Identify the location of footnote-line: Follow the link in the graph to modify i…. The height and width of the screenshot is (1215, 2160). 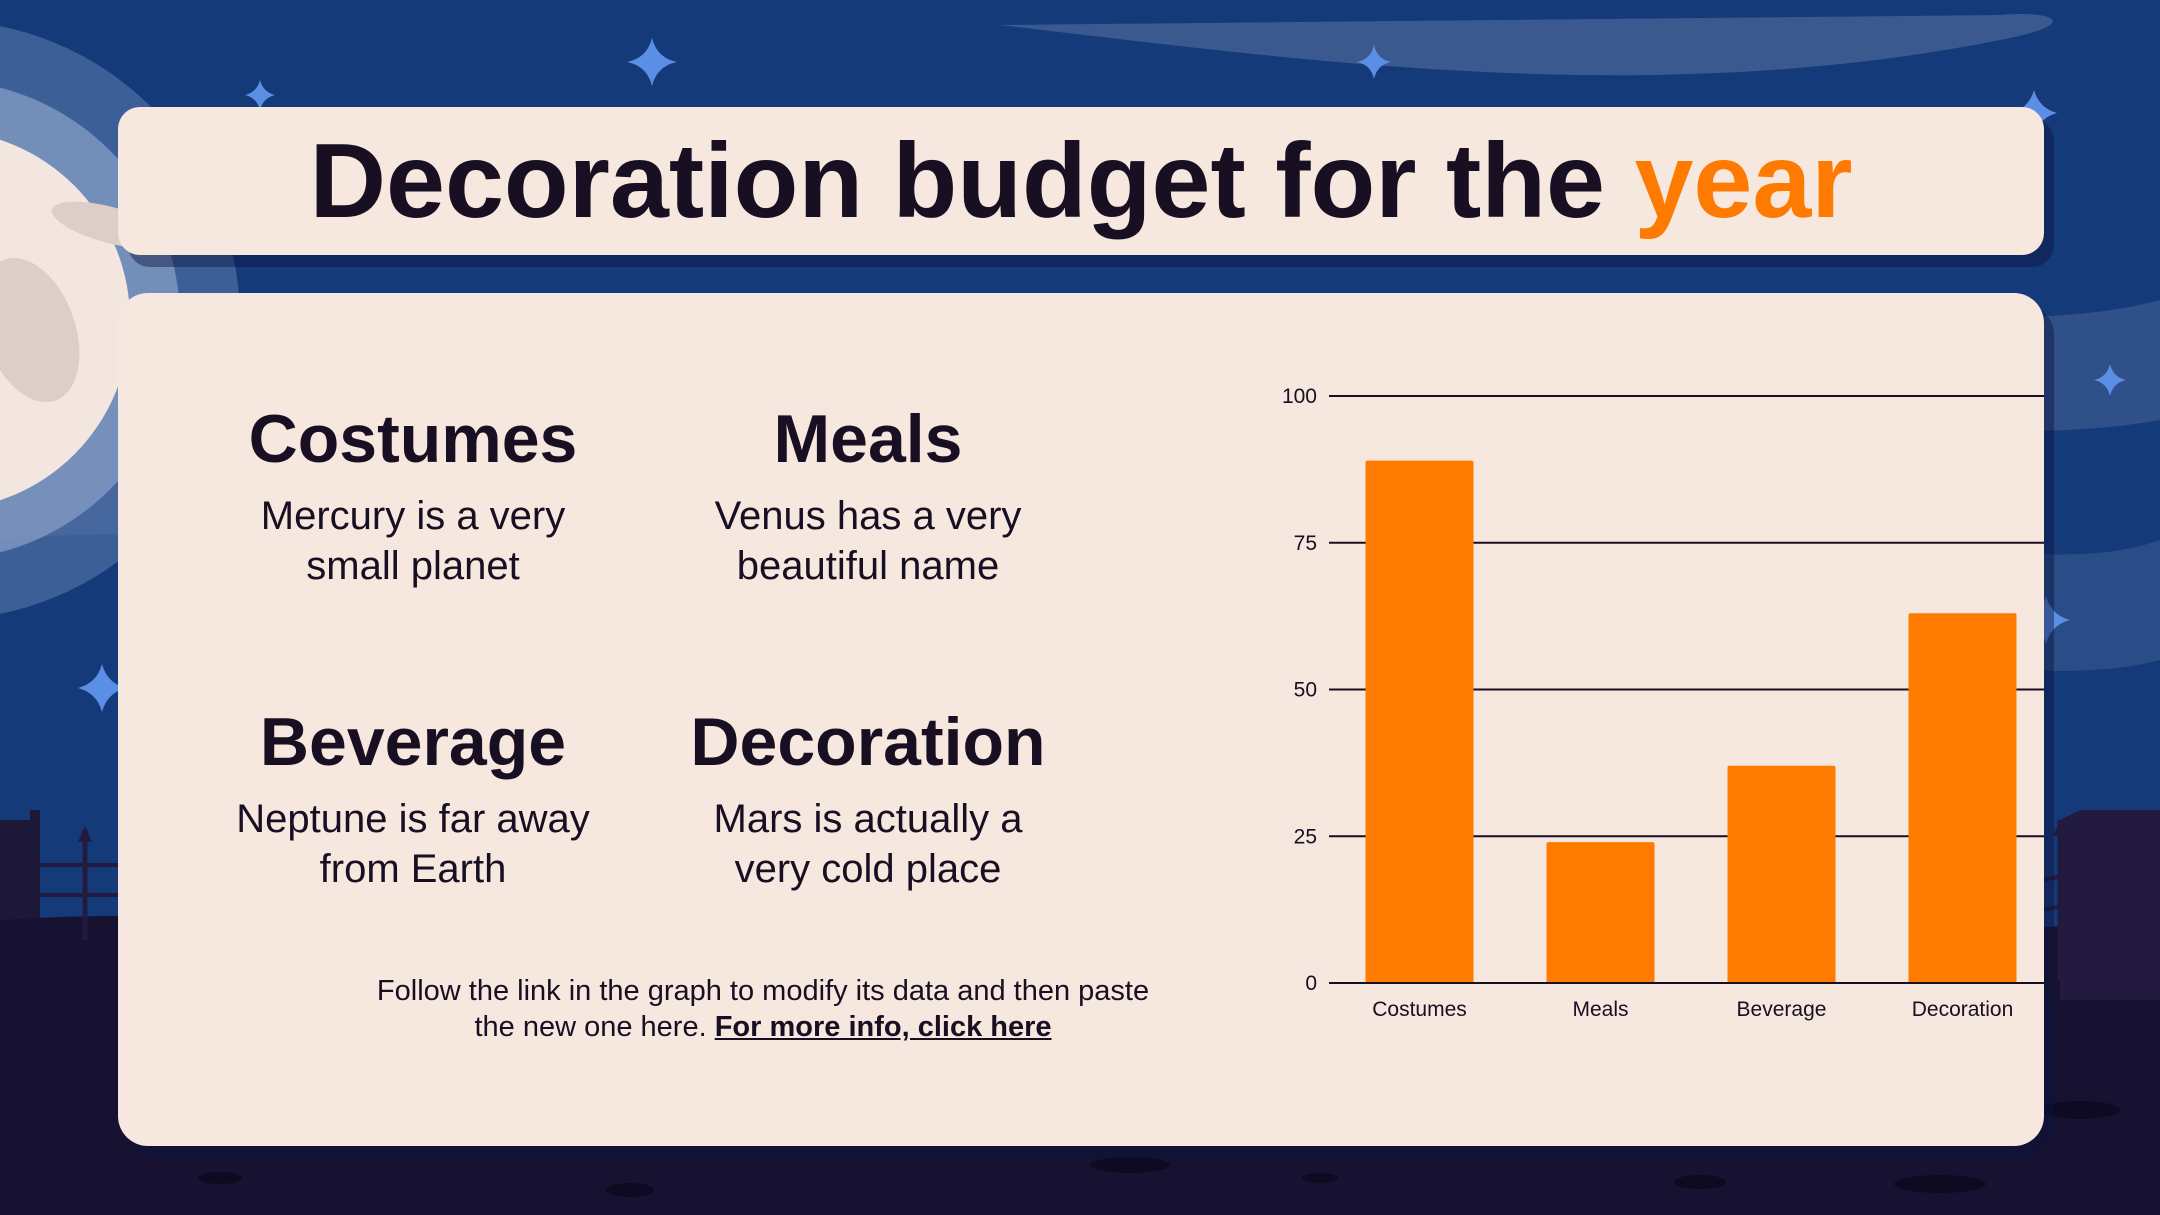
(763, 991).